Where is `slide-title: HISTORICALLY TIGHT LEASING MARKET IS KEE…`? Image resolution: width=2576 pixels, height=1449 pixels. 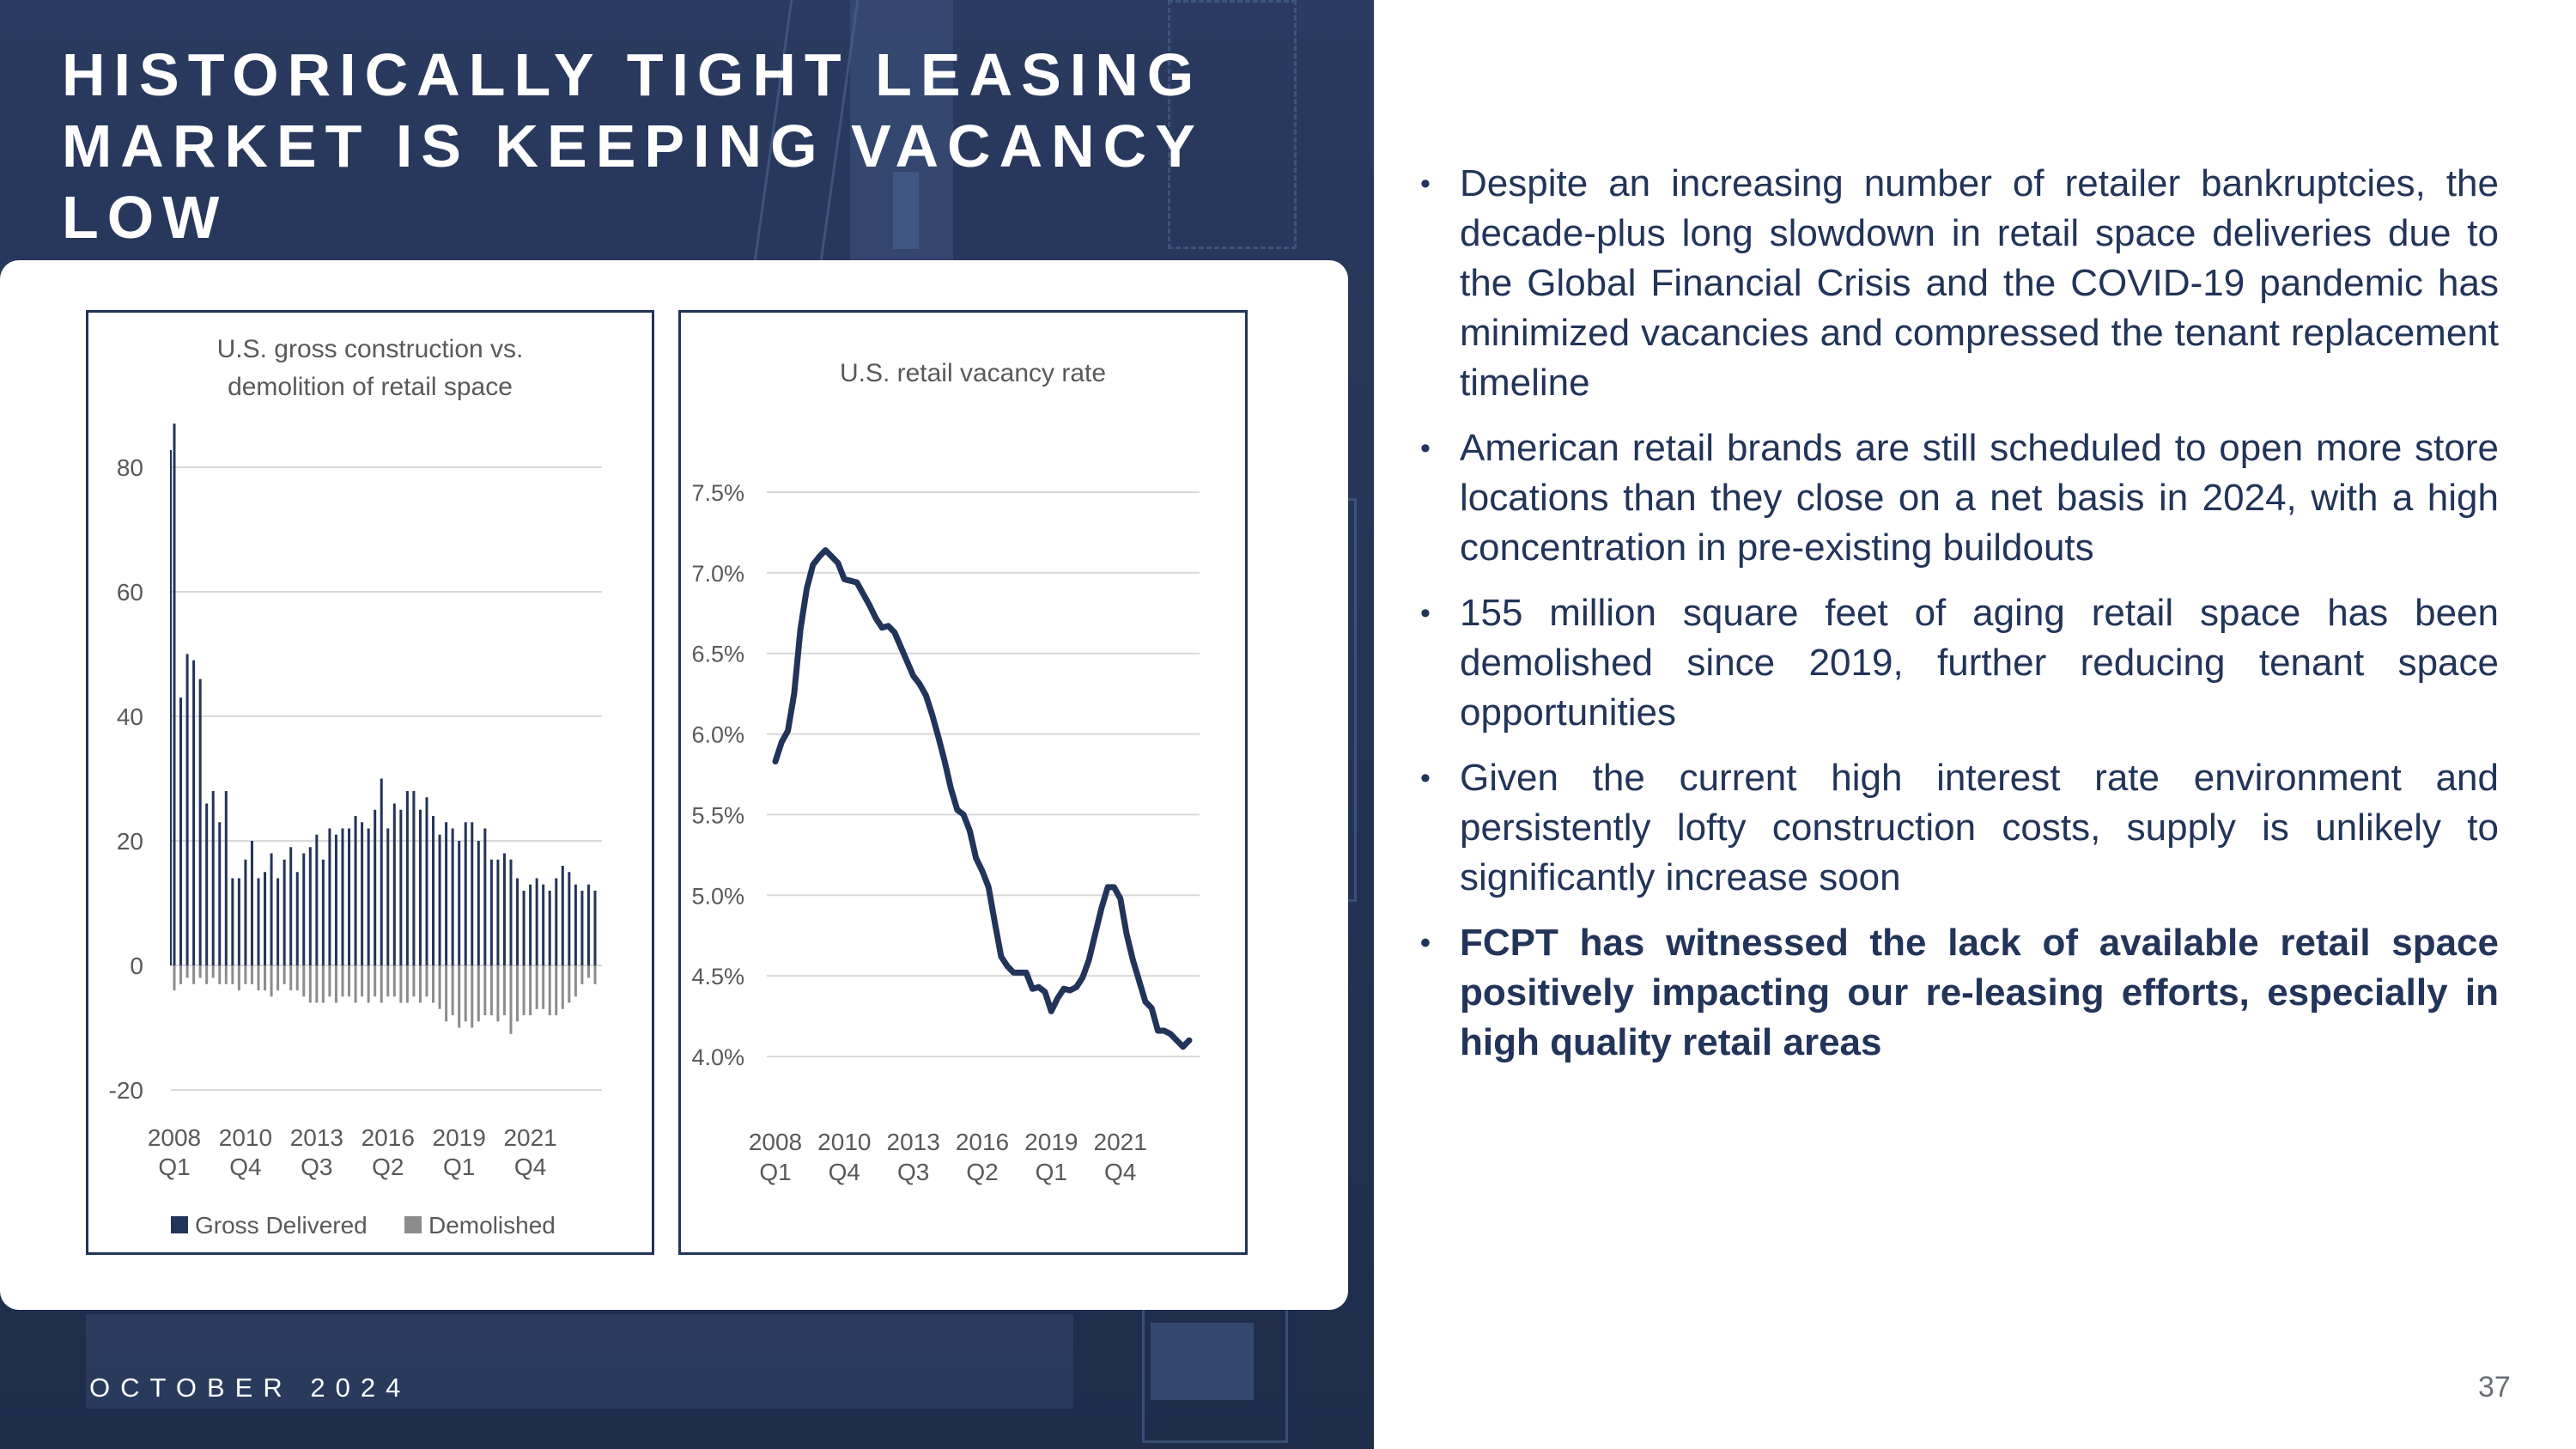 slide-title: HISTORICALLY TIGHT LEASING MARKET IS KEE… is located at coordinates (689, 146).